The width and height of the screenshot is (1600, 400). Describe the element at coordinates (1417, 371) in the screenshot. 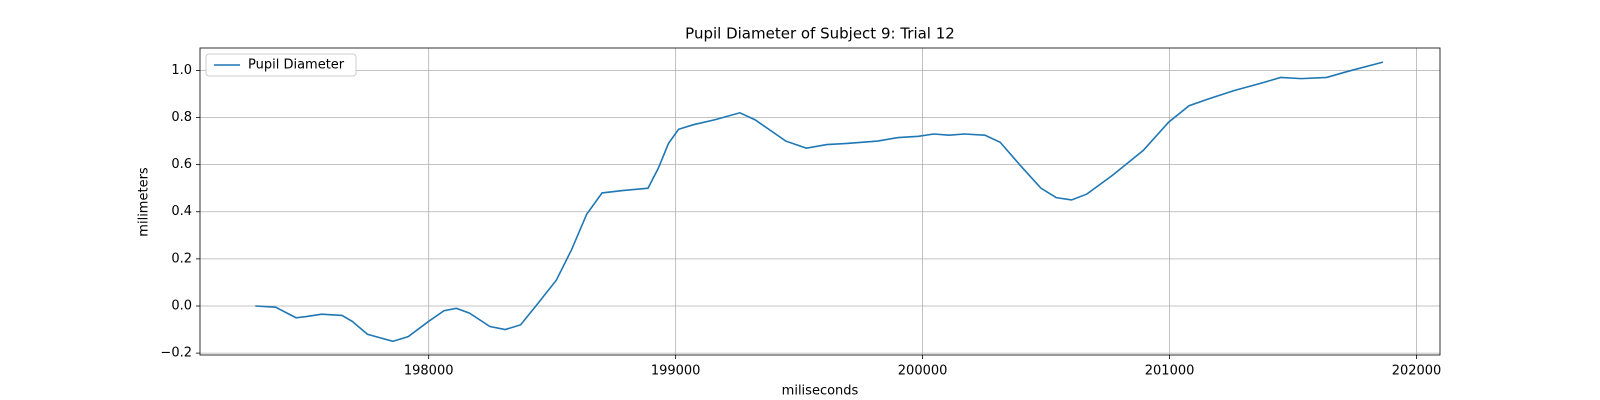

I see `x-tick-label: 202000` at that location.